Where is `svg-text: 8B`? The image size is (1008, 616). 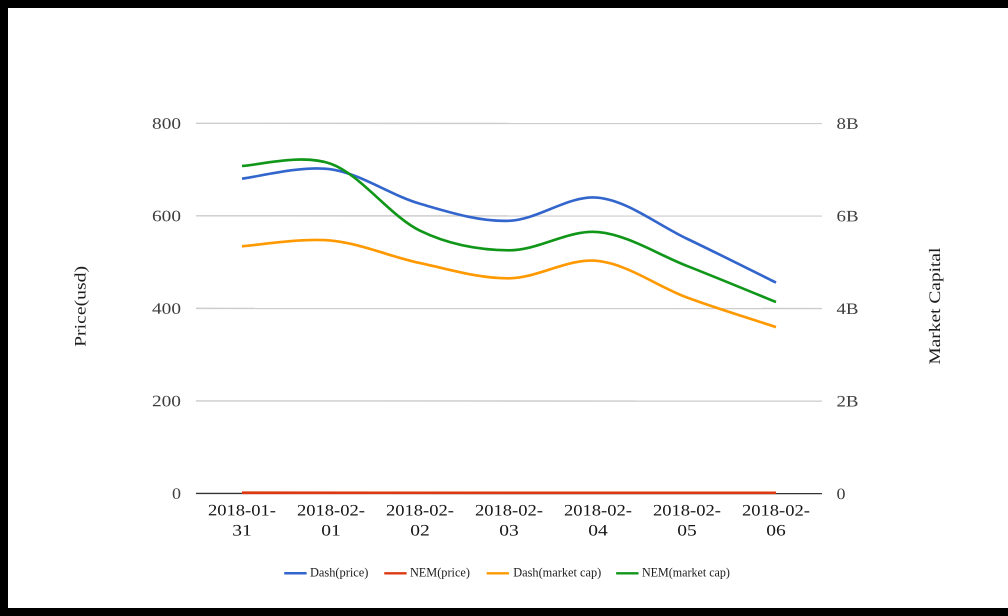 svg-text: 8B is located at coordinates (848, 124).